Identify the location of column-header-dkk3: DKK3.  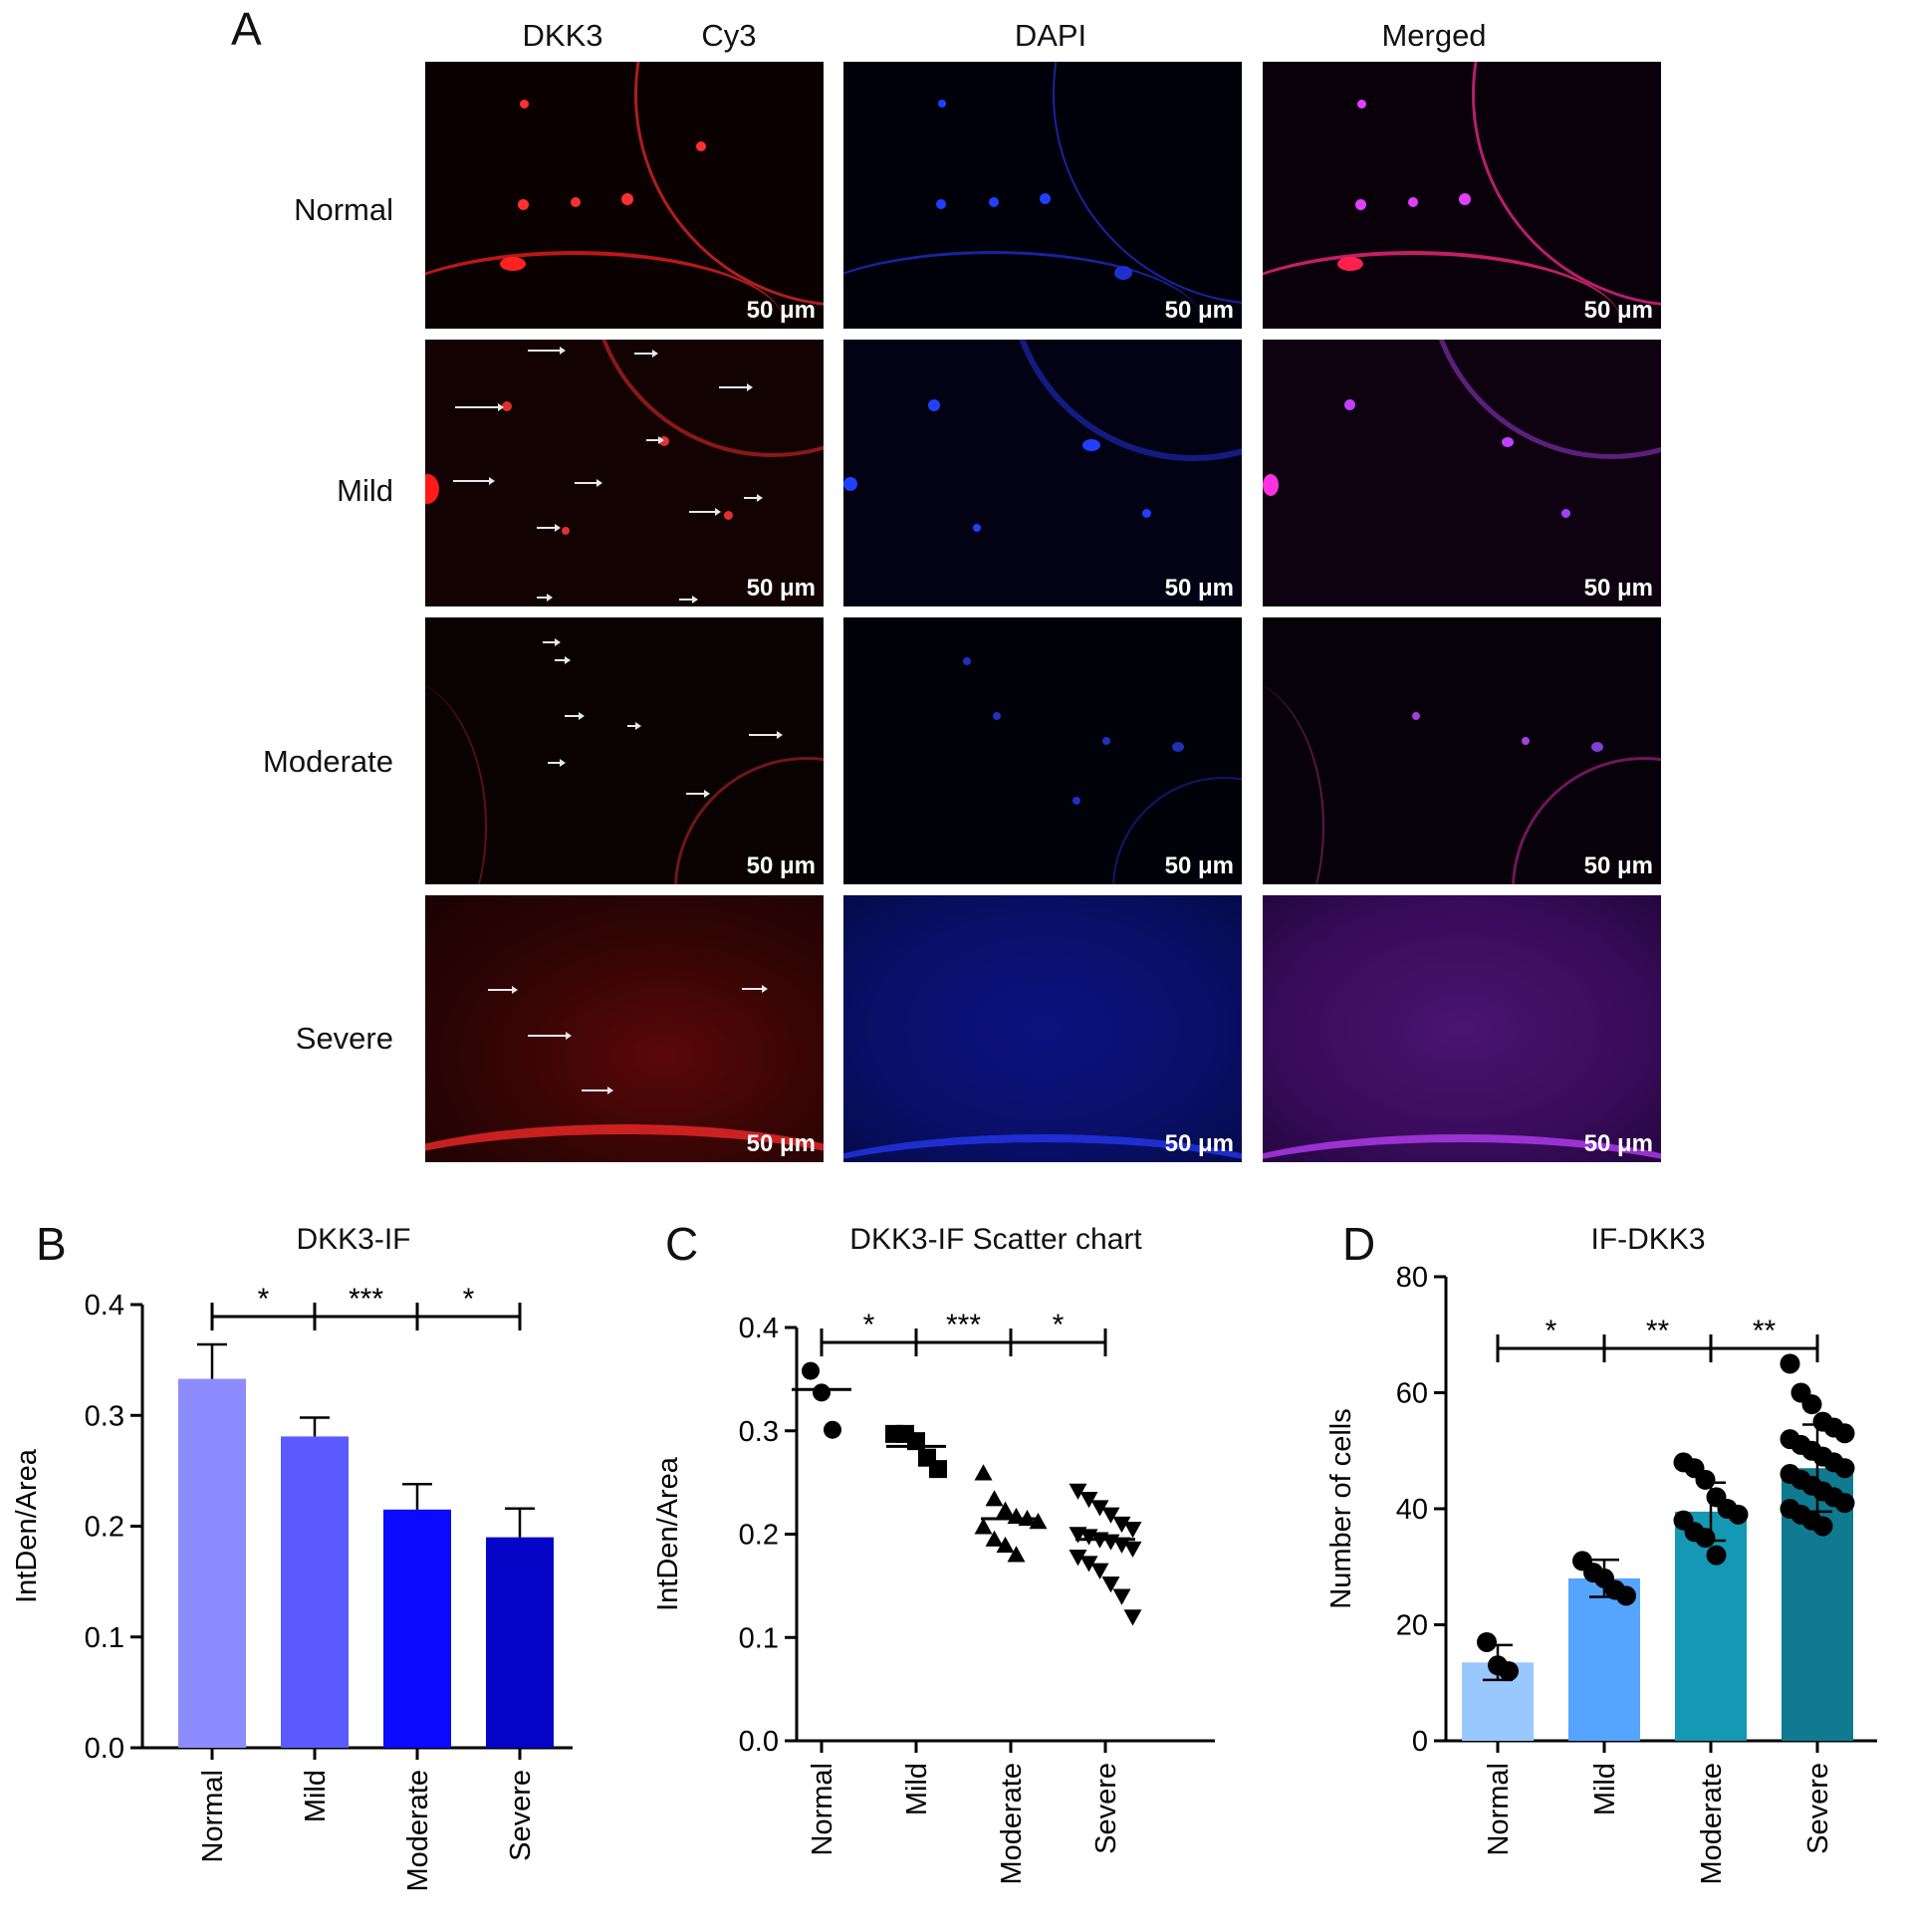
(562, 35).